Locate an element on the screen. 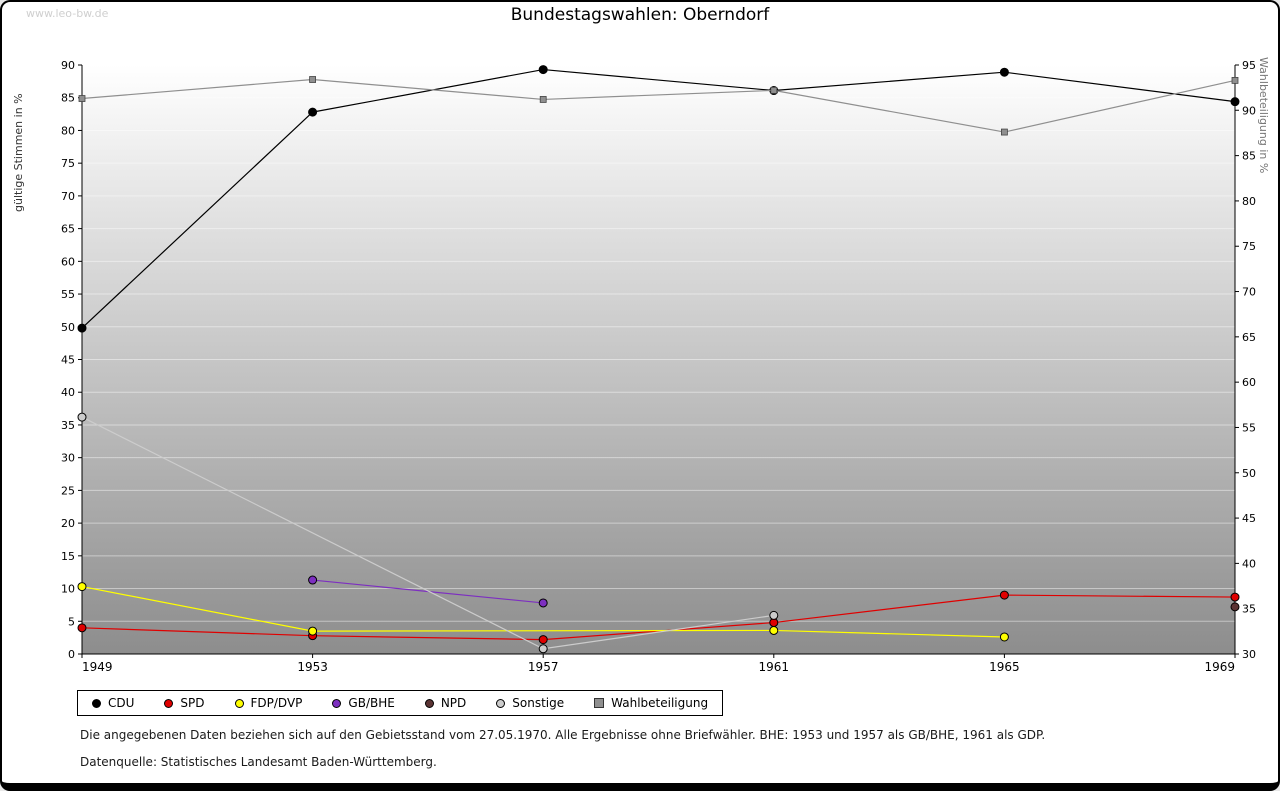 The height and width of the screenshot is (791, 1280). watermark: www.leo-bw.de is located at coordinates (67, 13).